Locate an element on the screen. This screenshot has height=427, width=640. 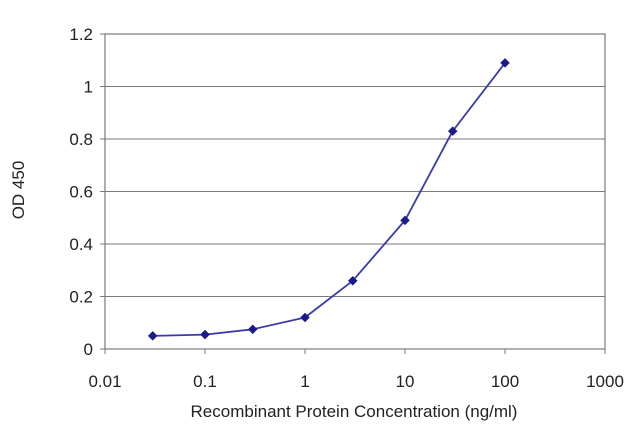
x-tick-label: 100 is located at coordinates (505, 381).